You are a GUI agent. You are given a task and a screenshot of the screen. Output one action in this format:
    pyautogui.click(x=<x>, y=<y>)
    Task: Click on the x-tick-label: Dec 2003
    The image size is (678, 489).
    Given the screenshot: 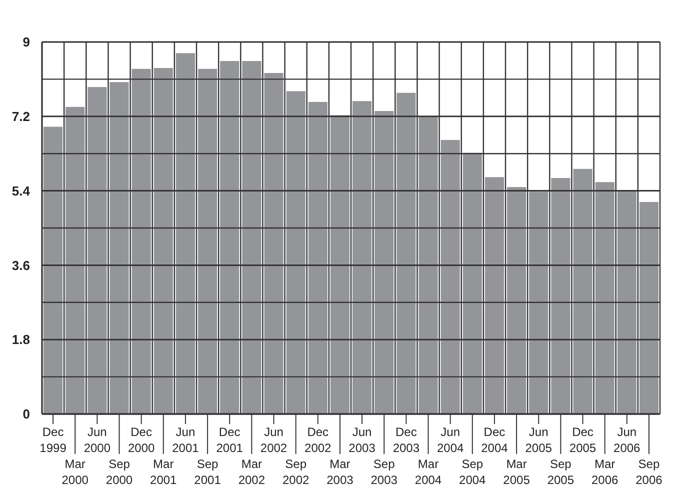 What is the action you would take?
    pyautogui.click(x=406, y=440)
    